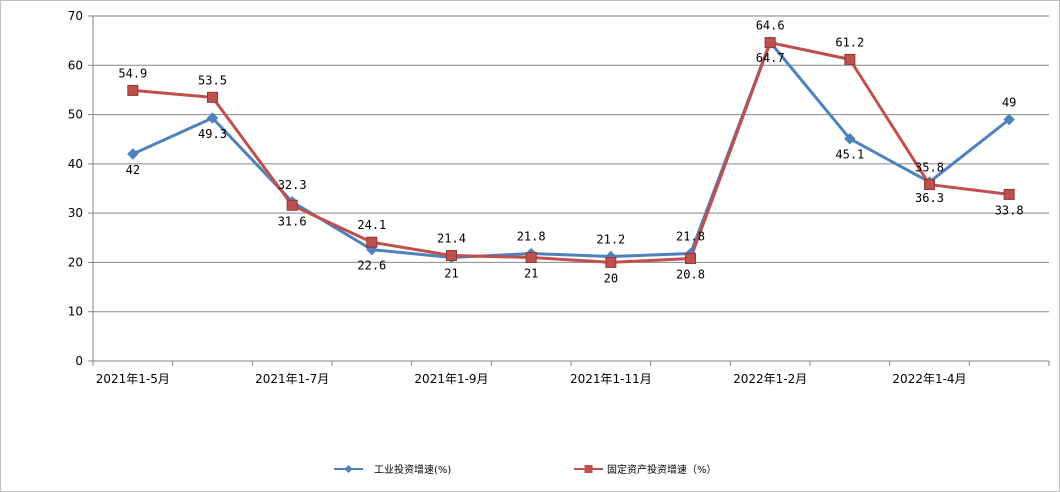  I want to click on y-tick-label: 40, so click(75, 164).